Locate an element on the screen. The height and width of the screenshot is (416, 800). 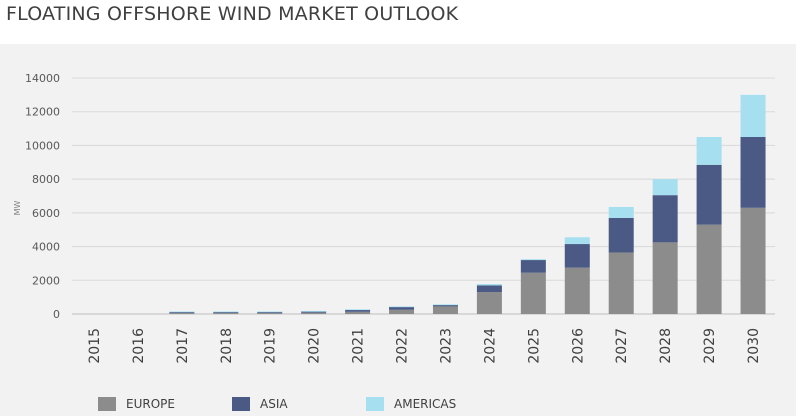
bar-europe-2025 is located at coordinates (533, 293).